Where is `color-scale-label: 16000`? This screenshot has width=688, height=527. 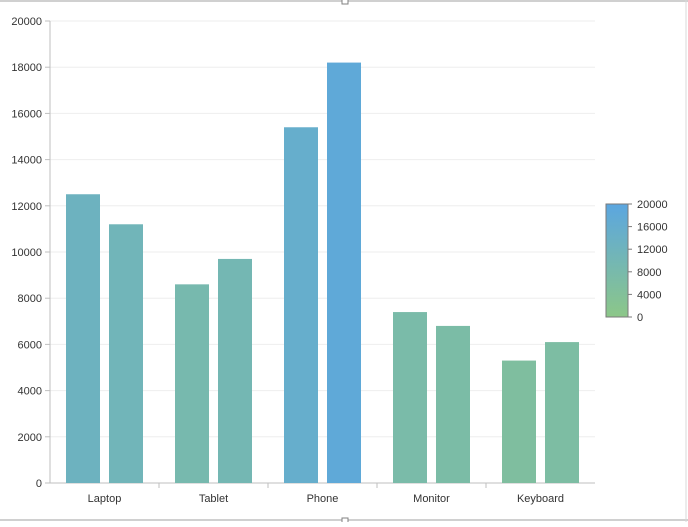 color-scale-label: 16000 is located at coordinates (652, 228).